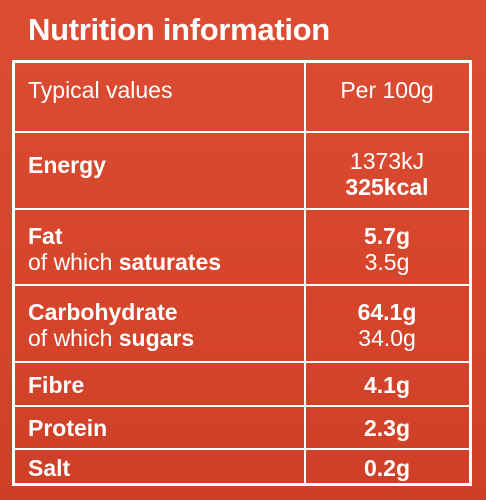  Describe the element at coordinates (387, 90) in the screenshot. I see `header-column: Per 100g` at that location.